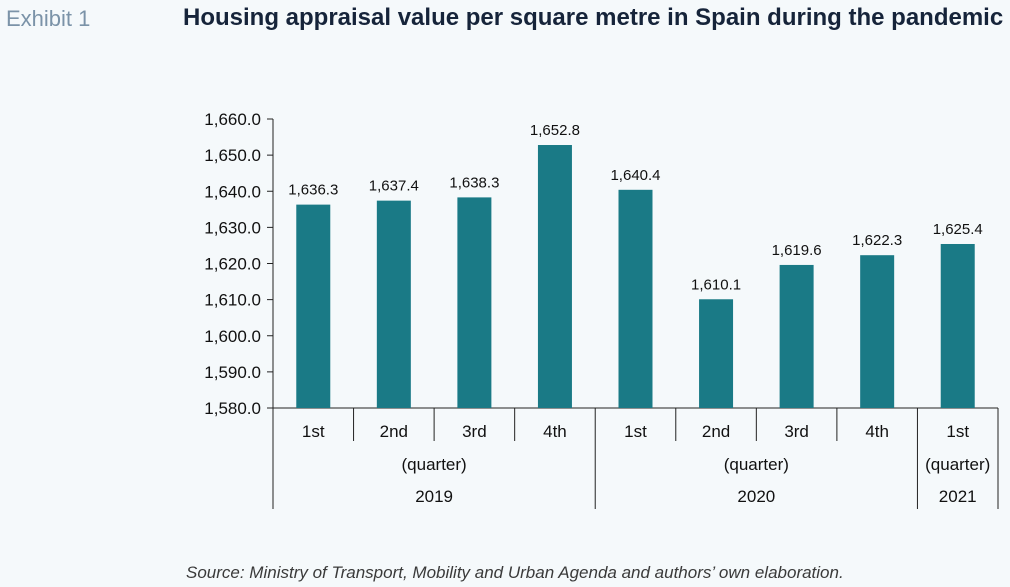 The image size is (1010, 587). What do you see at coordinates (232, 191) in the screenshot?
I see `y-tick-label: 1,640.0` at bounding box center [232, 191].